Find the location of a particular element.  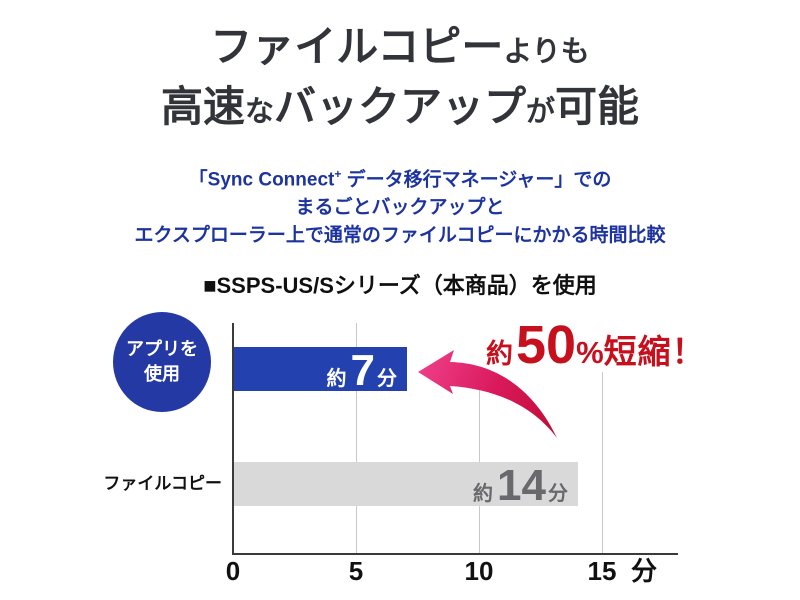

headline-line2-seg3: バックアップ is located at coordinates (399, 106).